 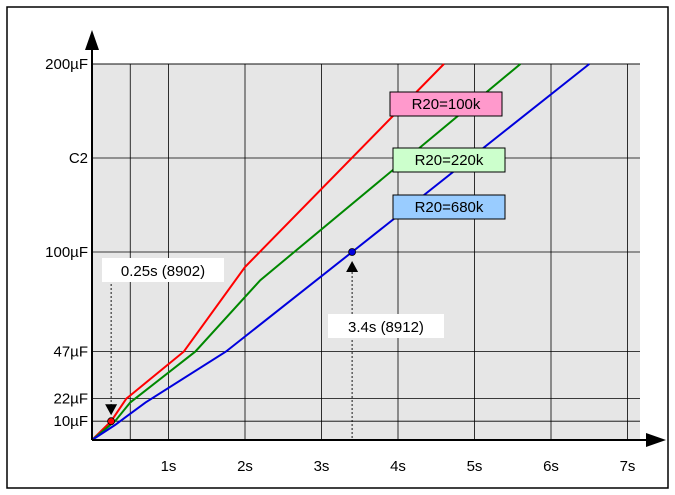 I want to click on y-tick-label: 10µF, so click(x=71, y=421).